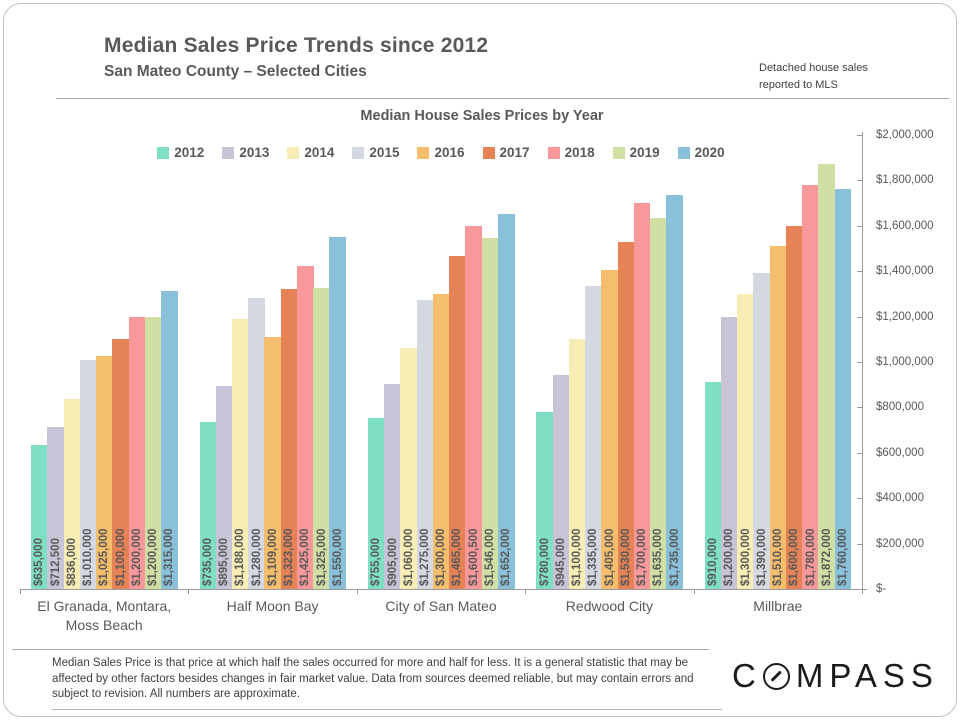 This screenshot has height=720, width=960. I want to click on bar-value-label: $780,000, so click(544, 562).